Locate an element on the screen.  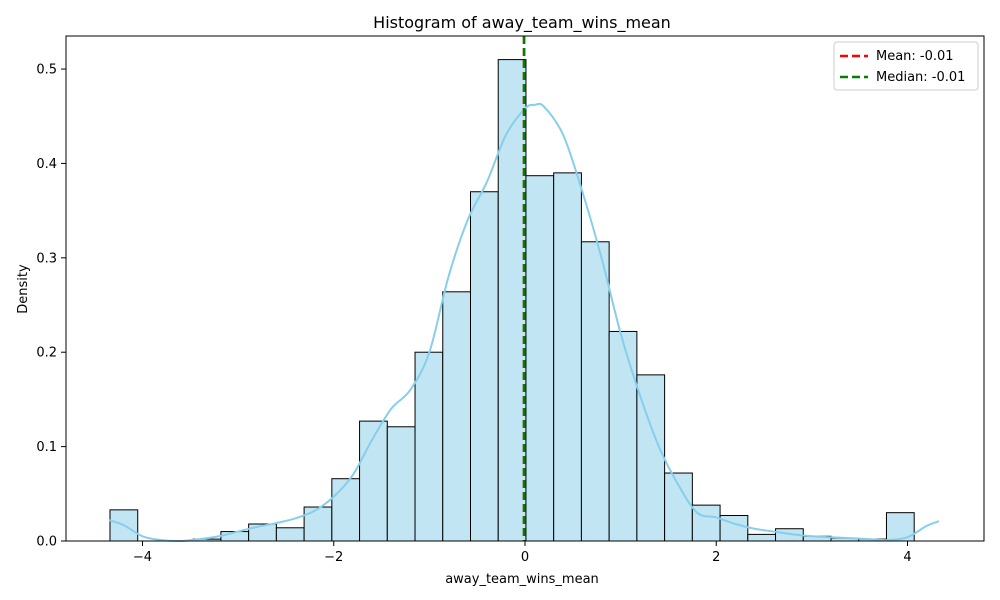
y-tick-label: 0.2 is located at coordinates (46, 353).